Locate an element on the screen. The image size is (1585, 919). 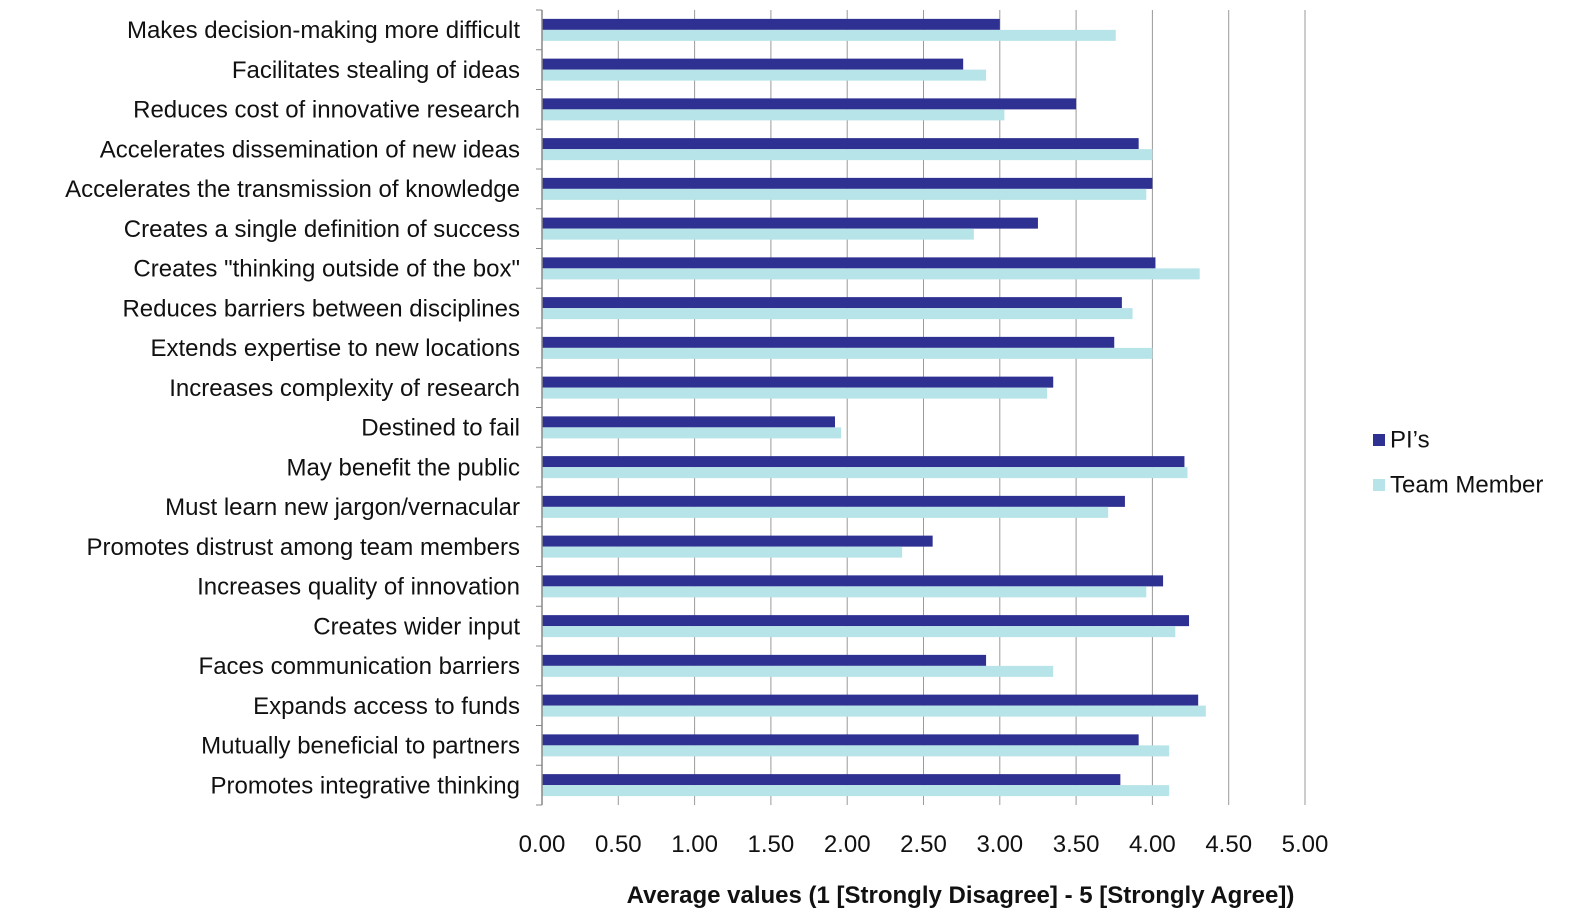
category-label: Promotes distrust among team members is located at coordinates (304, 547).